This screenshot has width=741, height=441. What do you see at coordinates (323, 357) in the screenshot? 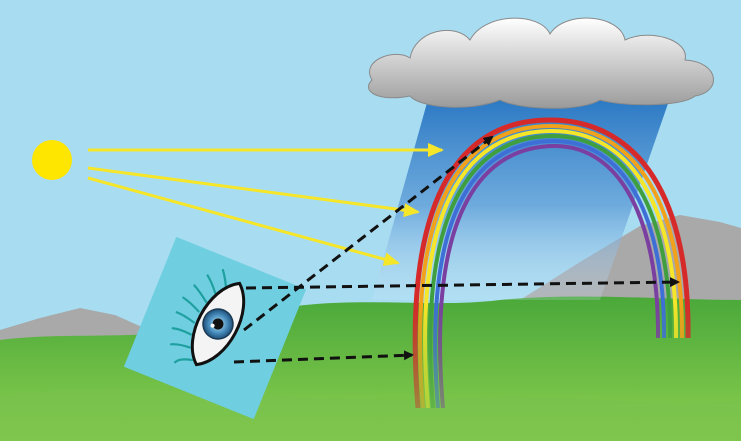
I see `sight-line-lower` at bounding box center [323, 357].